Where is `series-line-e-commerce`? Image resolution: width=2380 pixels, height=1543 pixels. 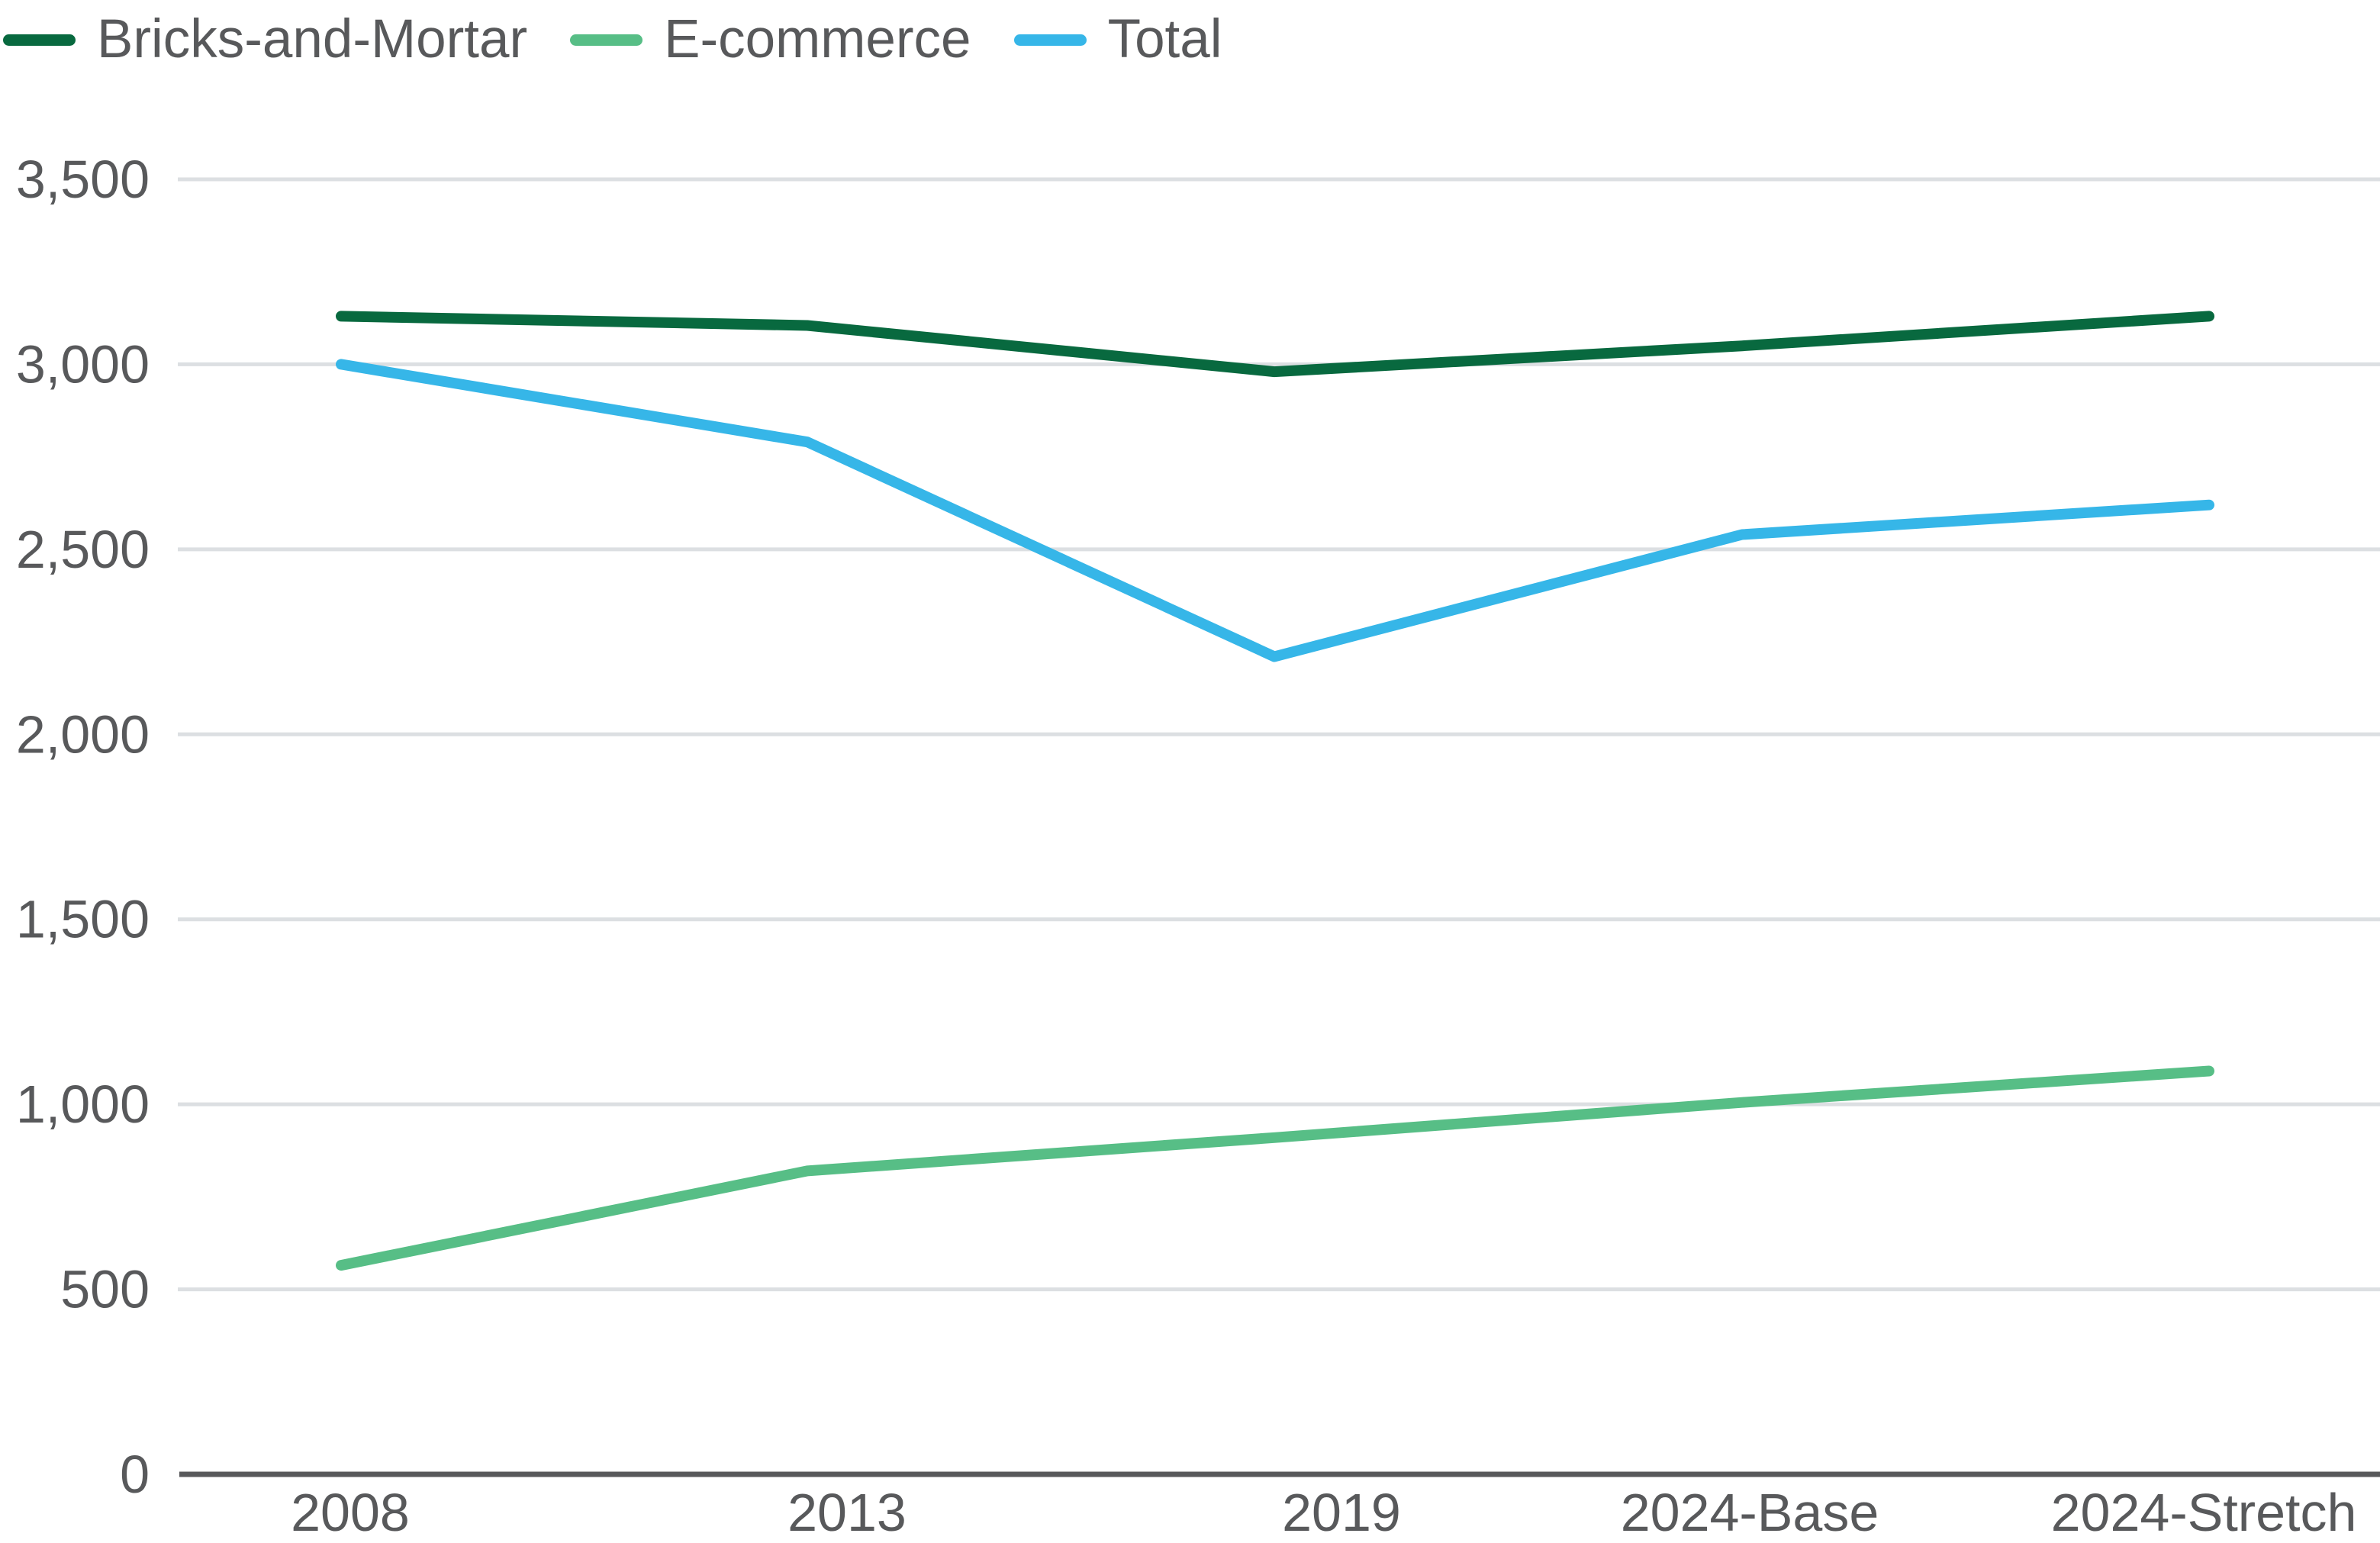
series-line-e-commerce is located at coordinates (1275, 1168).